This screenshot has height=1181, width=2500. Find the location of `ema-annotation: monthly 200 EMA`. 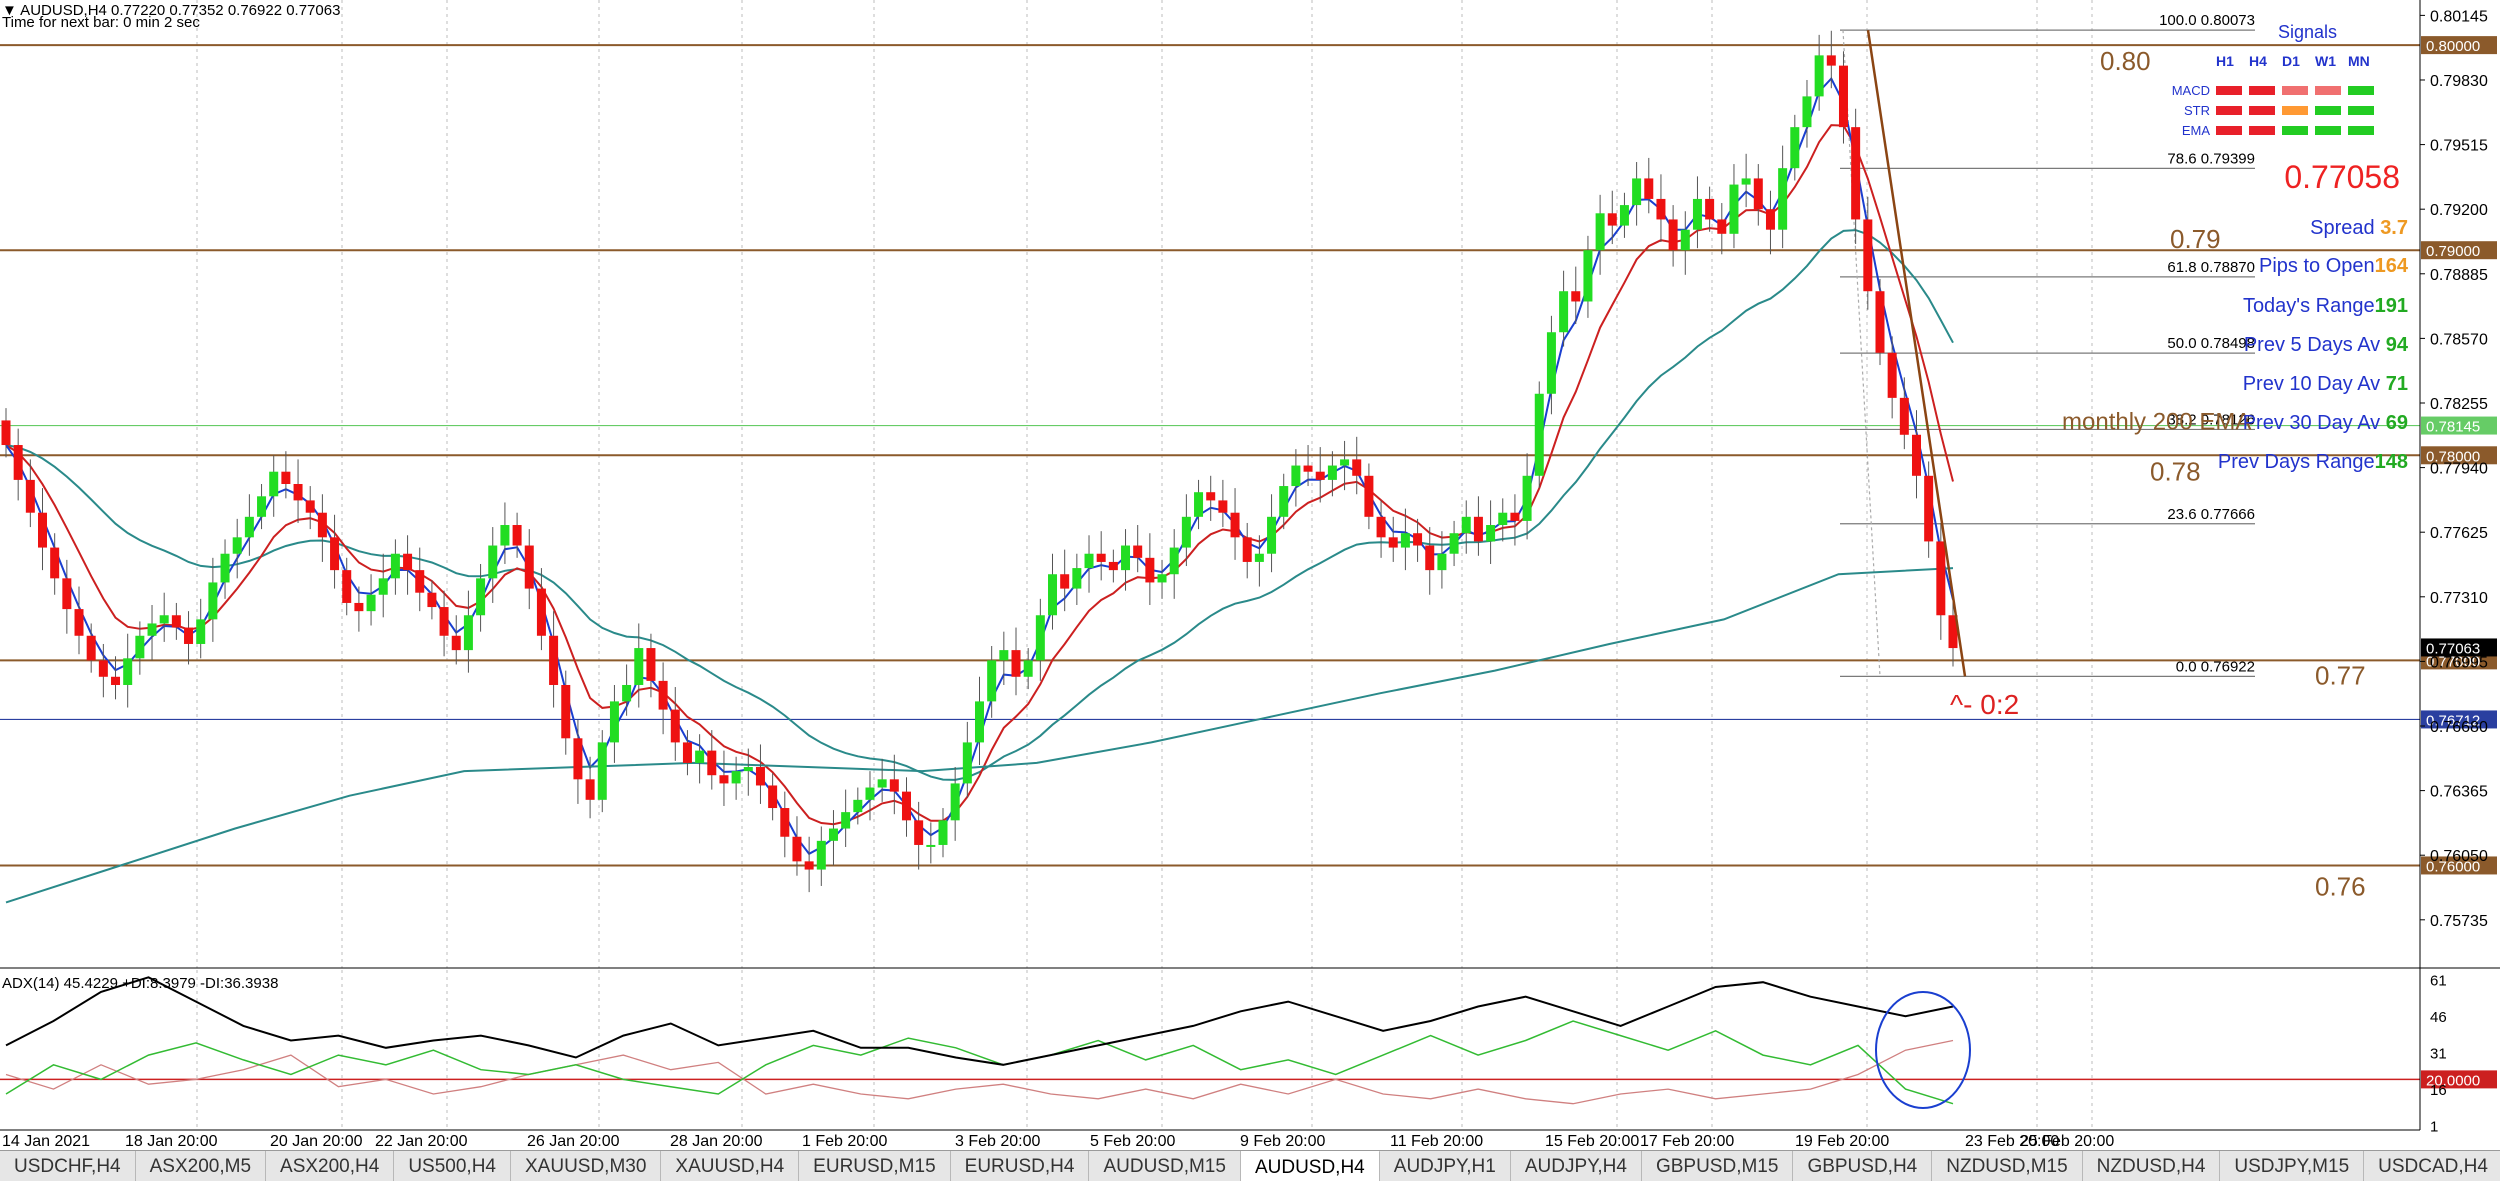

ema-annotation: monthly 200 EMA is located at coordinates (2156, 422).